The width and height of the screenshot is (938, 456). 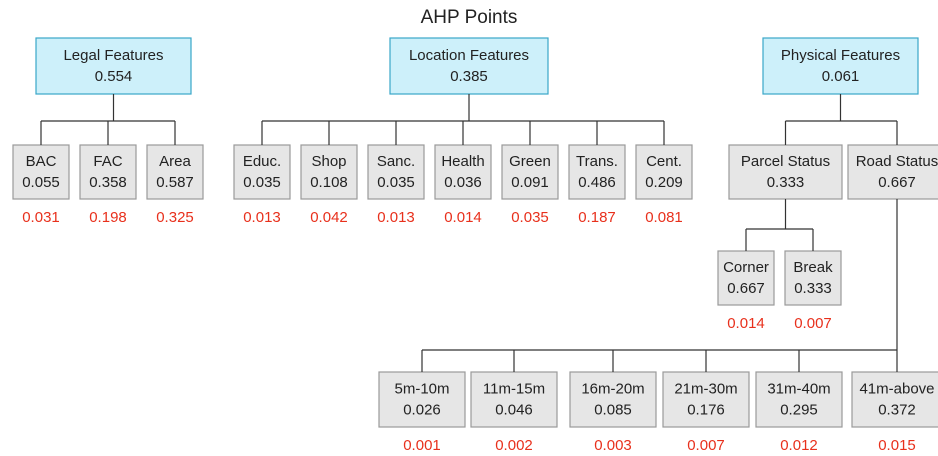 What do you see at coordinates (799, 409) in the screenshot?
I see `node-weight: 0.295` at bounding box center [799, 409].